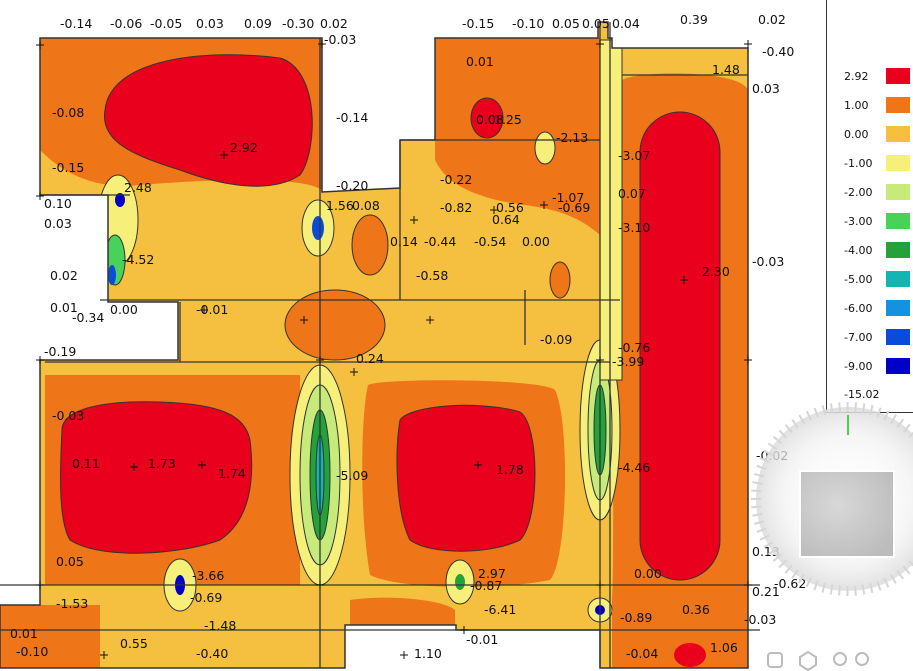 The height and width of the screenshot is (671, 913). What do you see at coordinates (636, 617) in the screenshot?
I see `value-label: -0.89` at bounding box center [636, 617].